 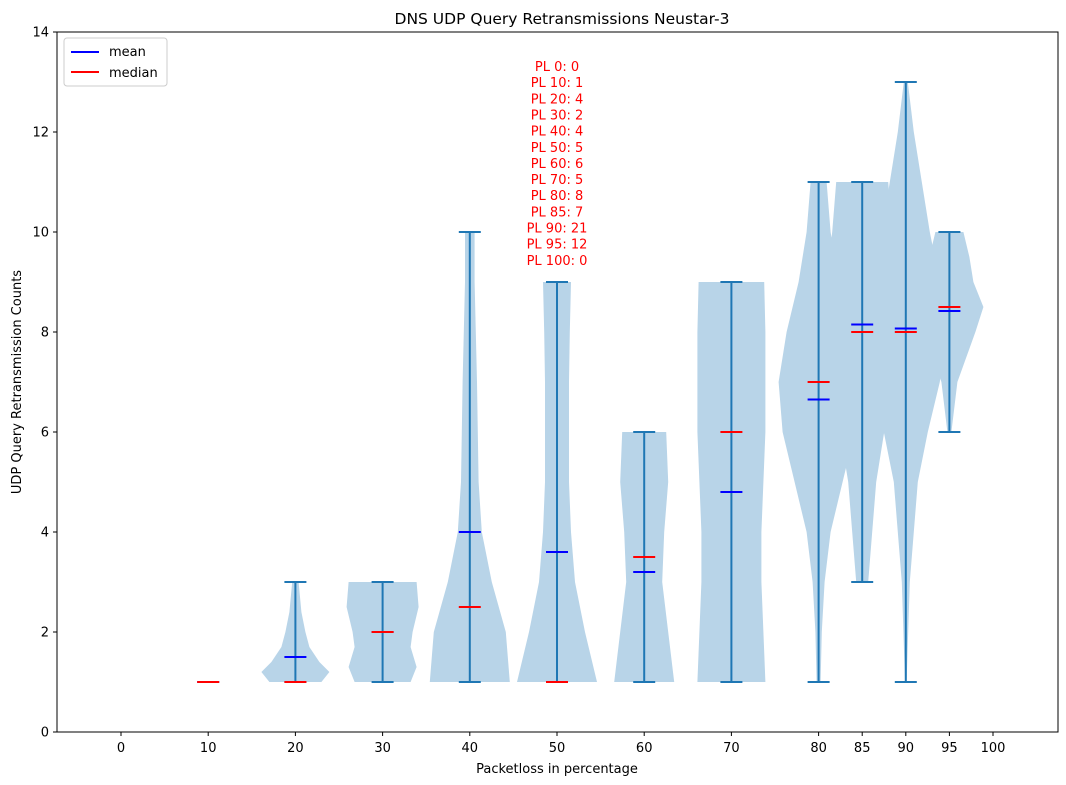 I want to click on annotation-line: PL 85: 7, so click(x=557, y=212).